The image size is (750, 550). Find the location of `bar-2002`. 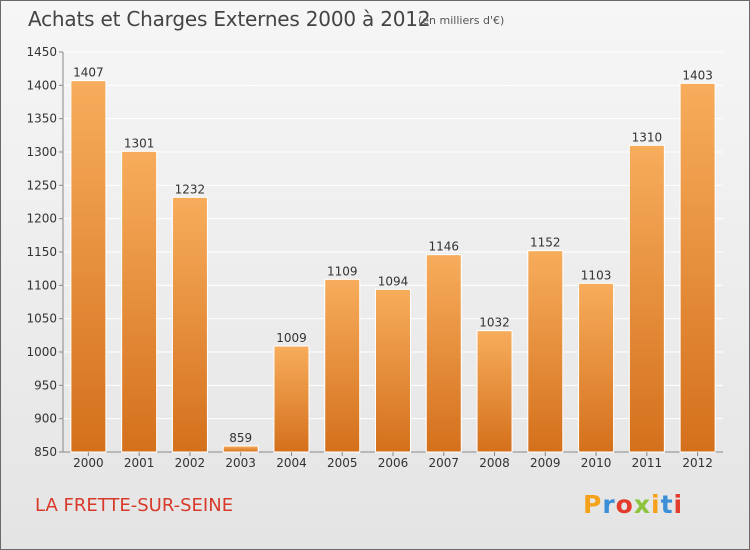

bar-2002 is located at coordinates (189, 324).